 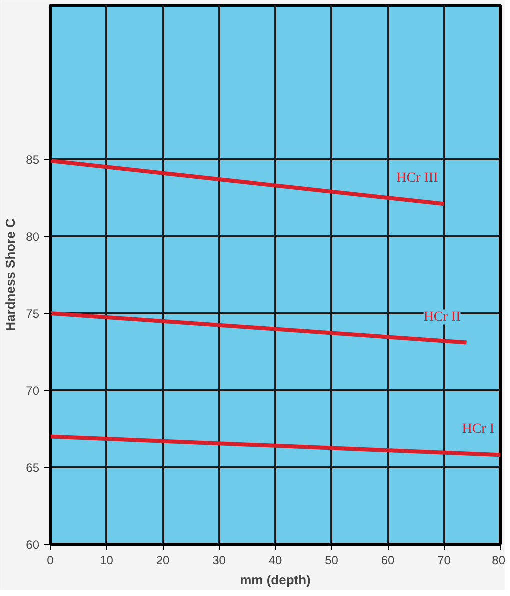 What do you see at coordinates (107, 561) in the screenshot?
I see `x-tick-label: 10` at bounding box center [107, 561].